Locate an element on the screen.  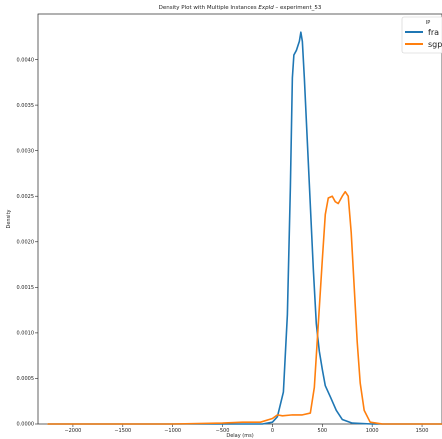
y-tick-label: 0.0005 is located at coordinates (26, 379).